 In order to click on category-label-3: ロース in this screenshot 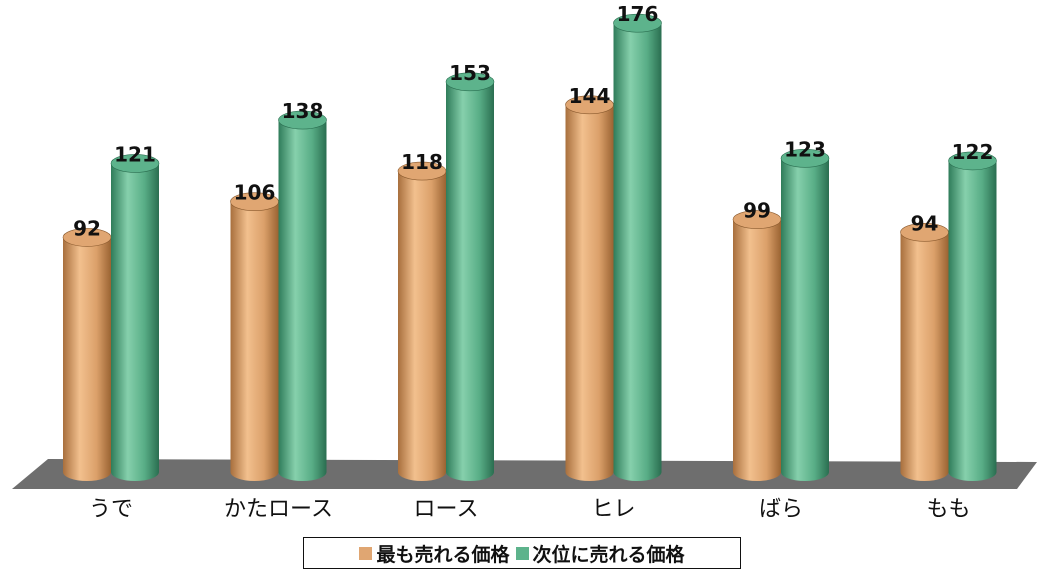, I will do `click(446, 509)`.